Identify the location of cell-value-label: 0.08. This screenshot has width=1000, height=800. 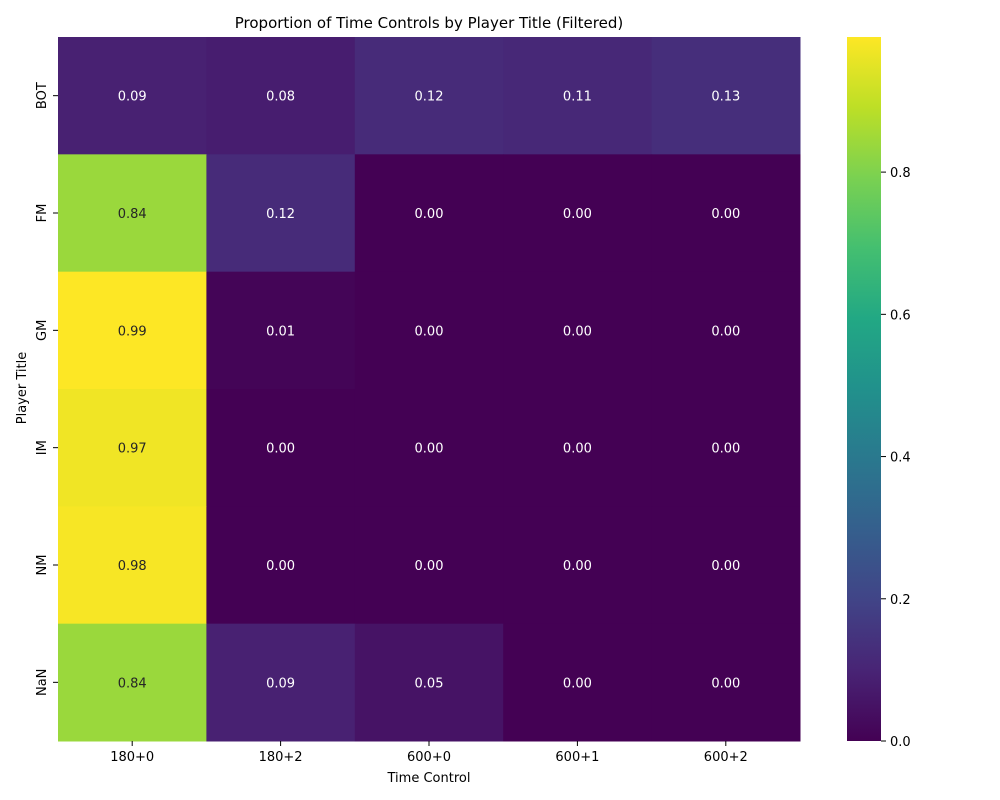
(280, 97).